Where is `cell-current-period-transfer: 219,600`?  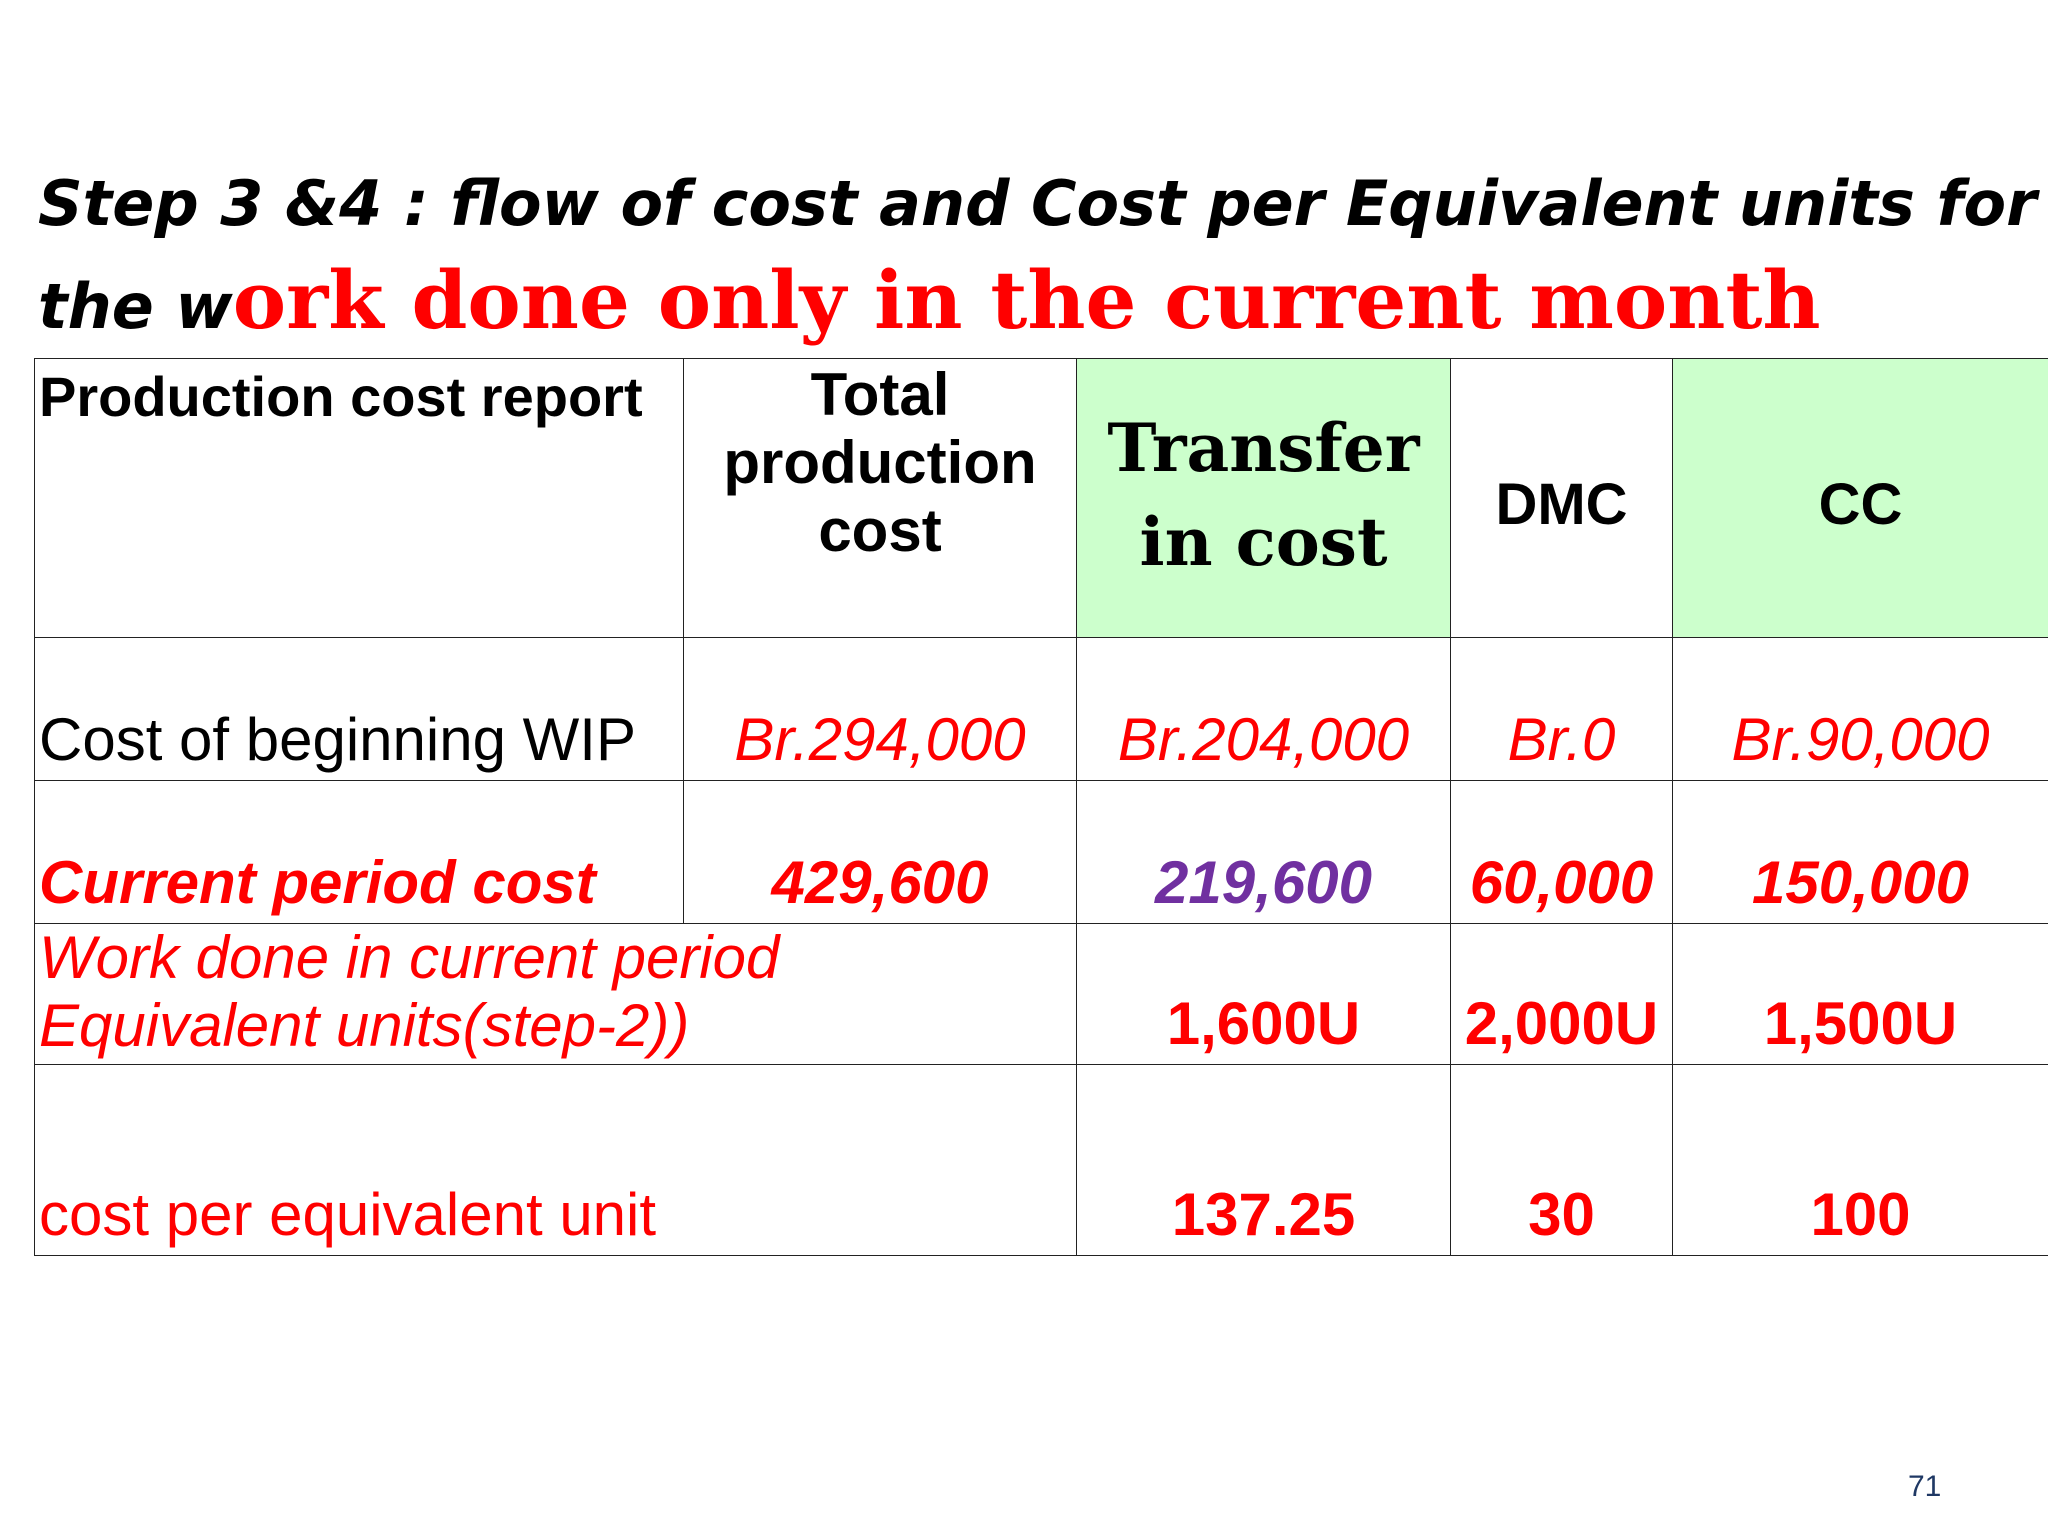 cell-current-period-transfer: 219,600 is located at coordinates (1263, 852).